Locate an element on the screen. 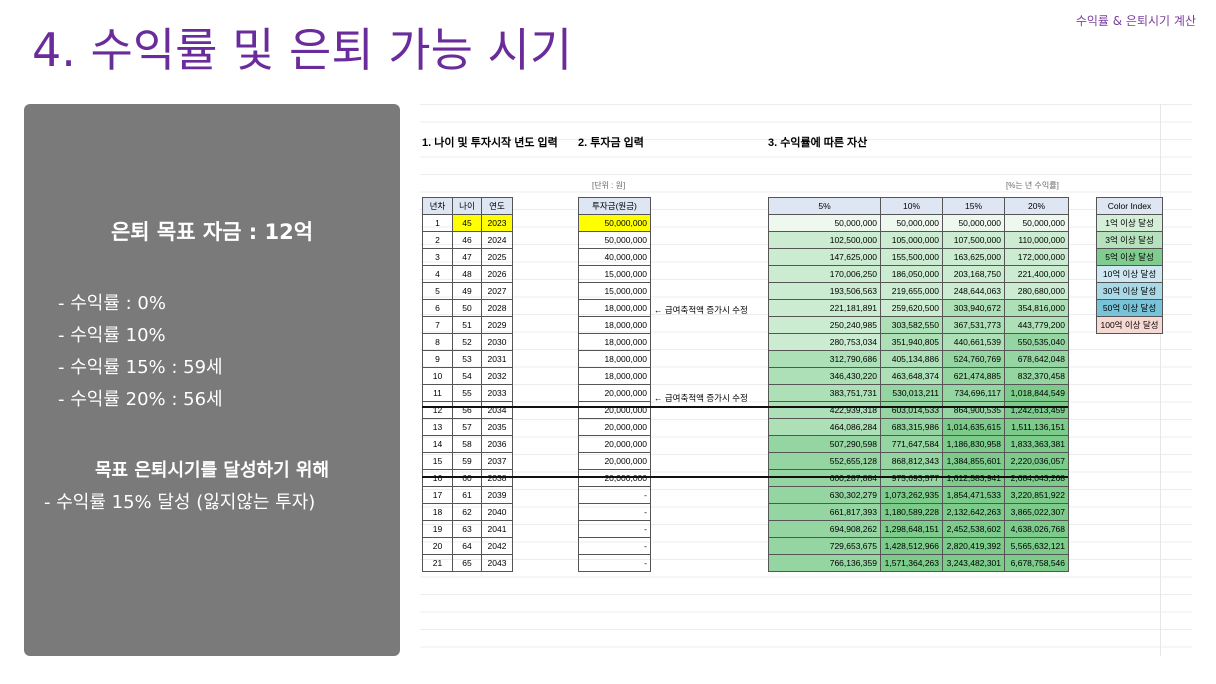 The image size is (1216, 684). color-index-item: 5억 이상 달성 is located at coordinates (1129, 257).